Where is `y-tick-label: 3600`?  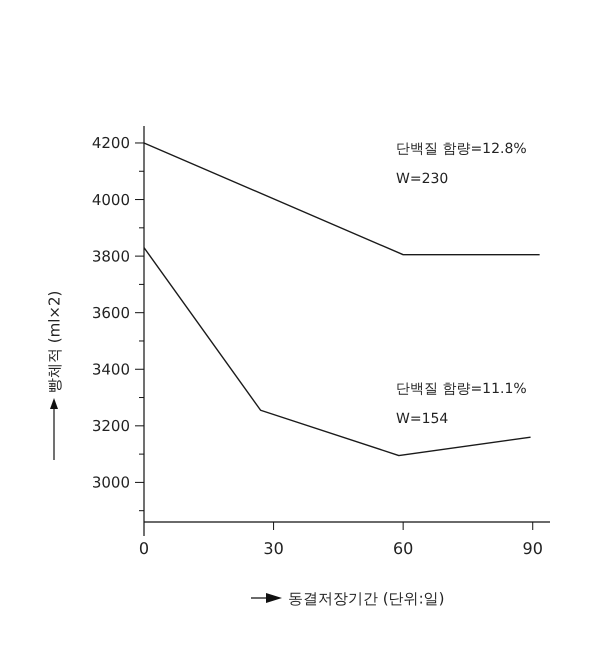 y-tick-label: 3600 is located at coordinates (111, 313).